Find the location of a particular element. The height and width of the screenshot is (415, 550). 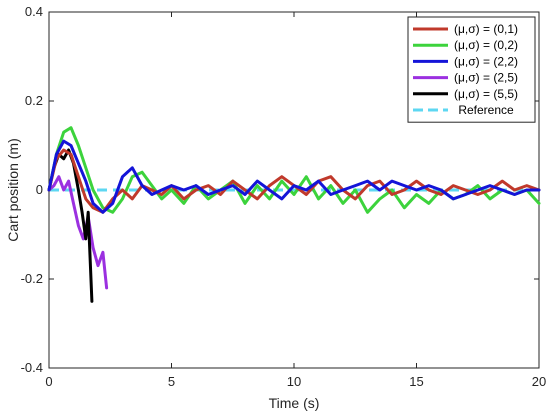

x-tick-label: 15 is located at coordinates (416, 381).